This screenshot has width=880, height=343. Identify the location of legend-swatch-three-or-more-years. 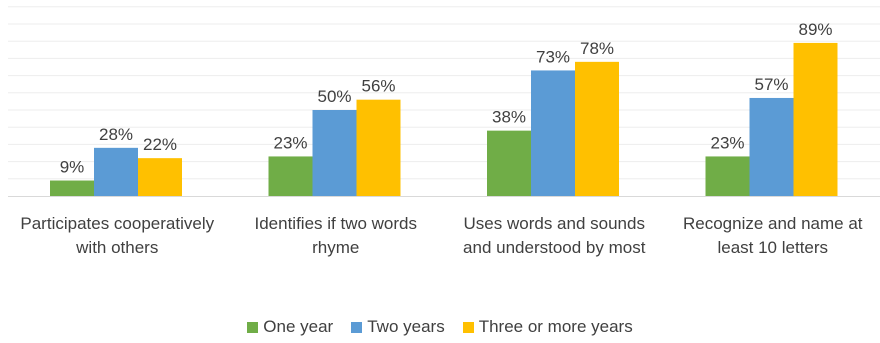
(468, 327).